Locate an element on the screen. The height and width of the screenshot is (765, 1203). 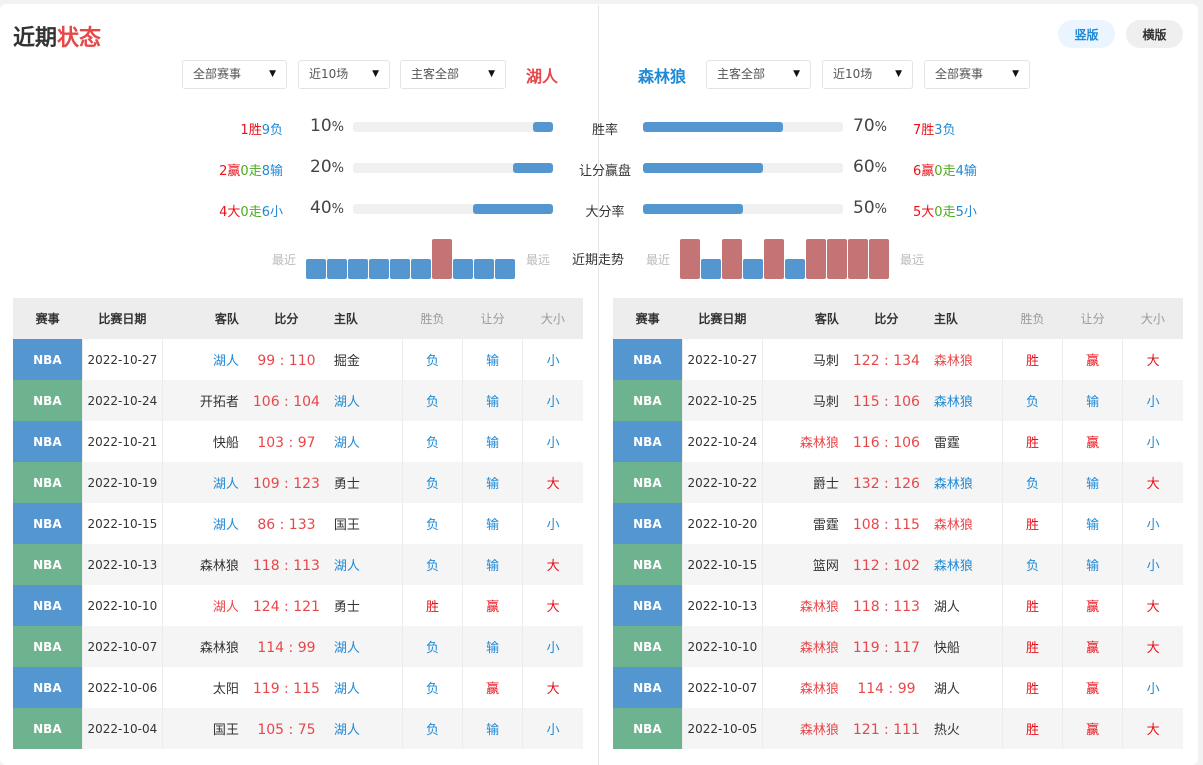
home-team: 快船 is located at coordinates (946, 648).